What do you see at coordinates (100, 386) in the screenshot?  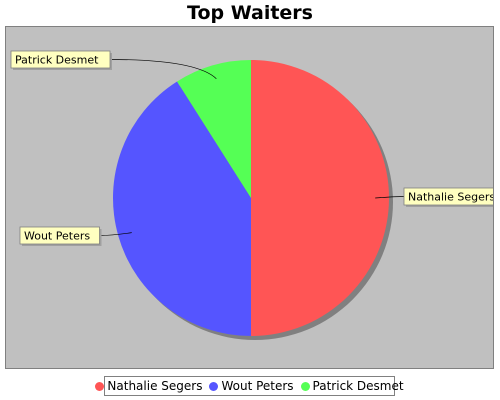 I see `legend-swatch-nathalie-segers` at bounding box center [100, 386].